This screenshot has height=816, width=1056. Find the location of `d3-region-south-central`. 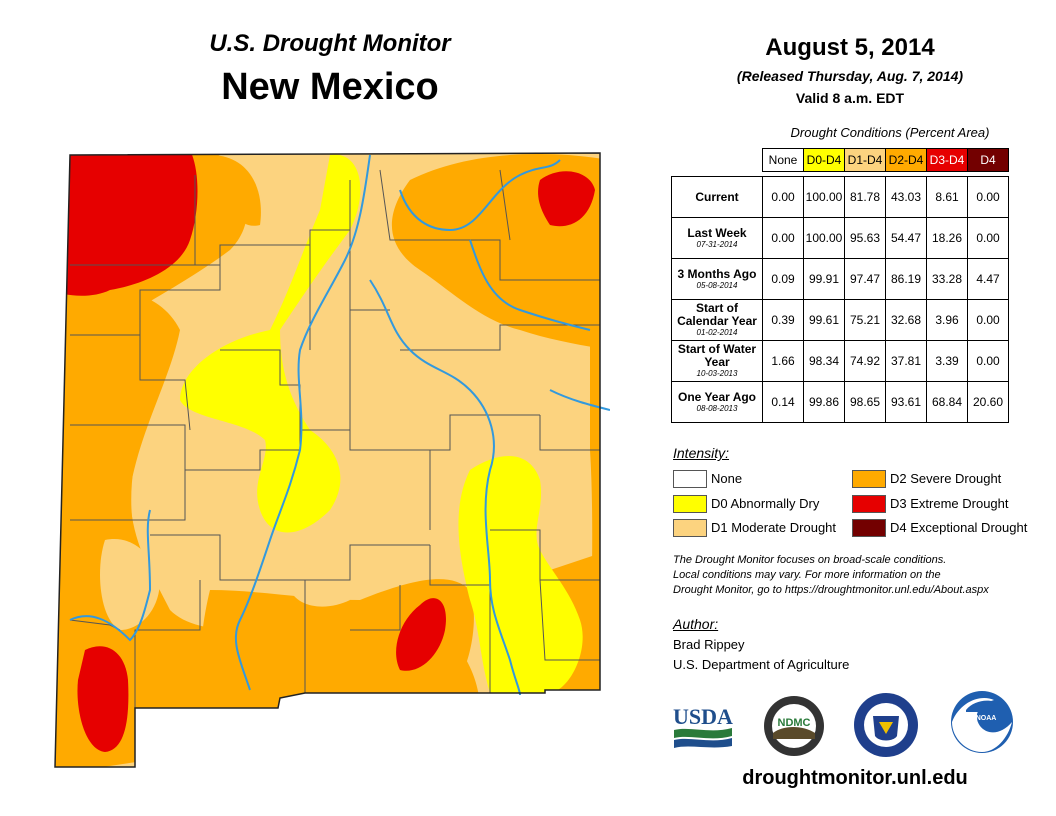

d3-region-south-central is located at coordinates (421, 634).